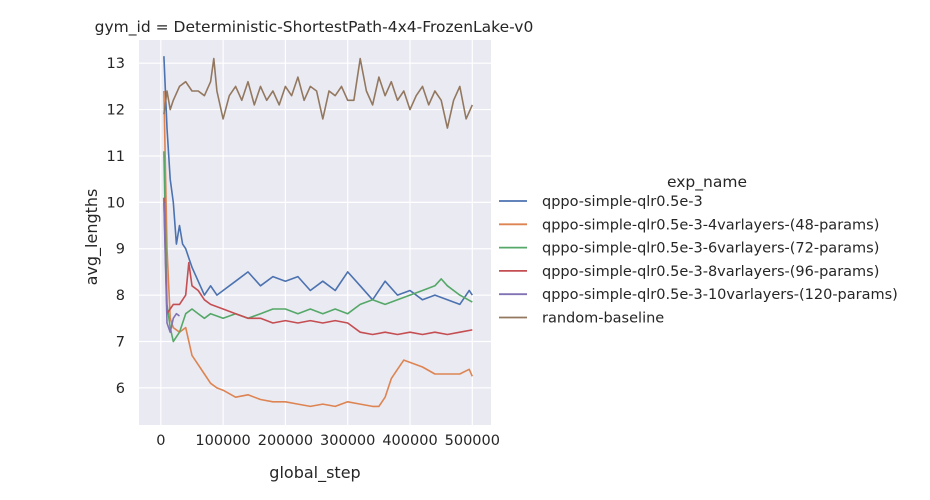 The width and height of the screenshot is (930, 500). Describe the element at coordinates (707, 182) in the screenshot. I see `legend-title: exp_name` at that location.